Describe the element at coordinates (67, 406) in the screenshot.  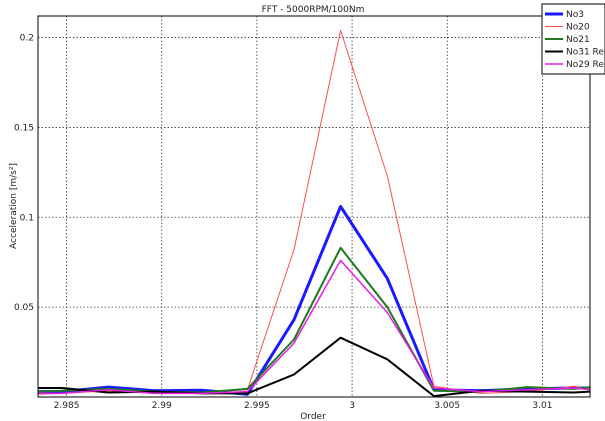
I see `x-tick-label: 2.985` at that location.